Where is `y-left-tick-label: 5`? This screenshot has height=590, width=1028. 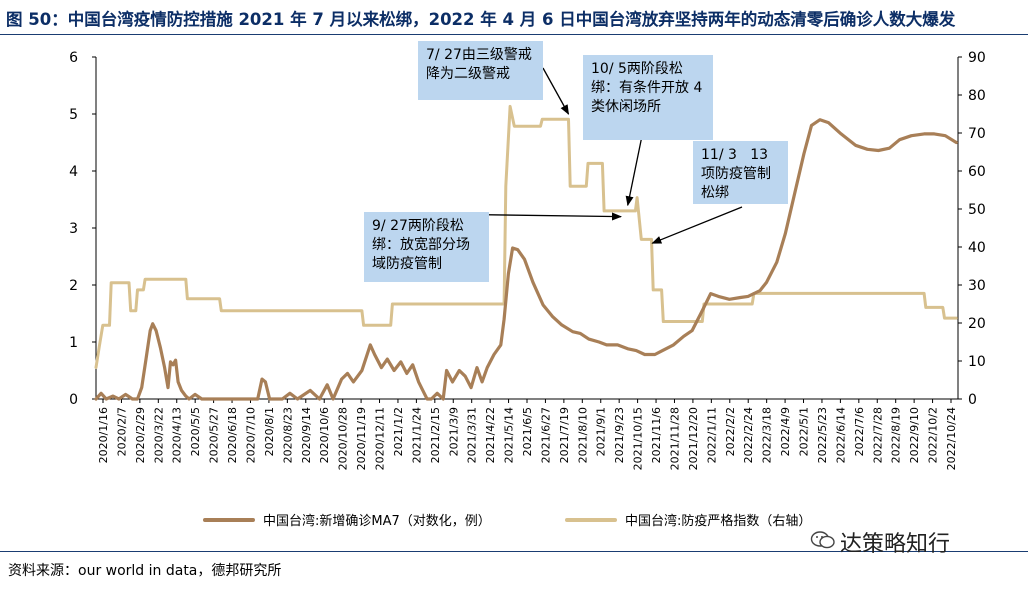
y-left-tick-label: 5 is located at coordinates (73, 115).